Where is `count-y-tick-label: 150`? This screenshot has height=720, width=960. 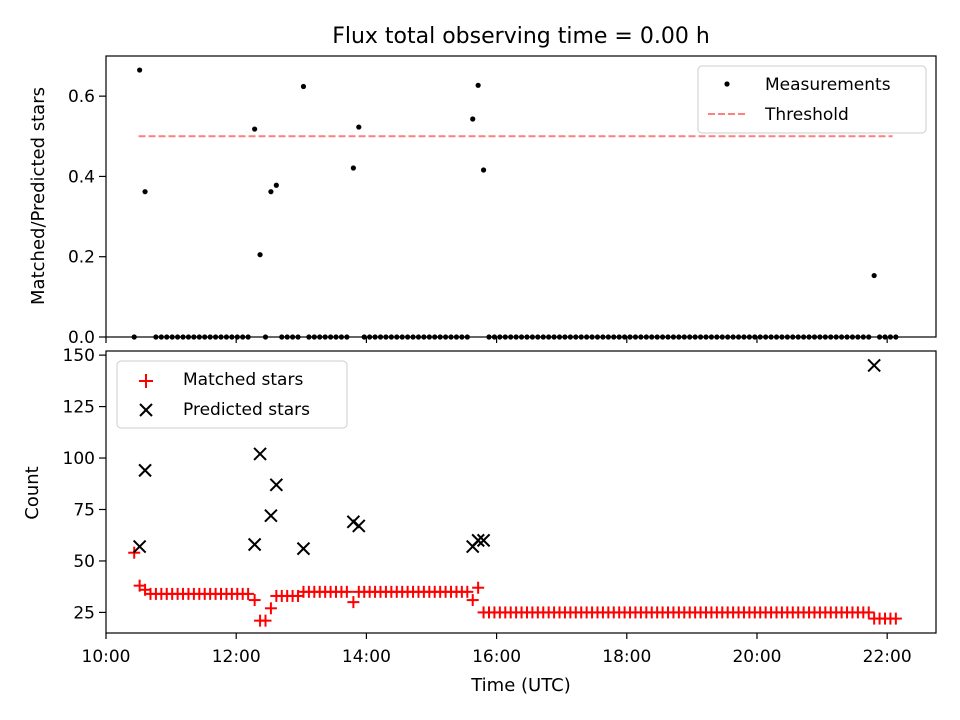
count-y-tick-label: 150 is located at coordinates (79, 356).